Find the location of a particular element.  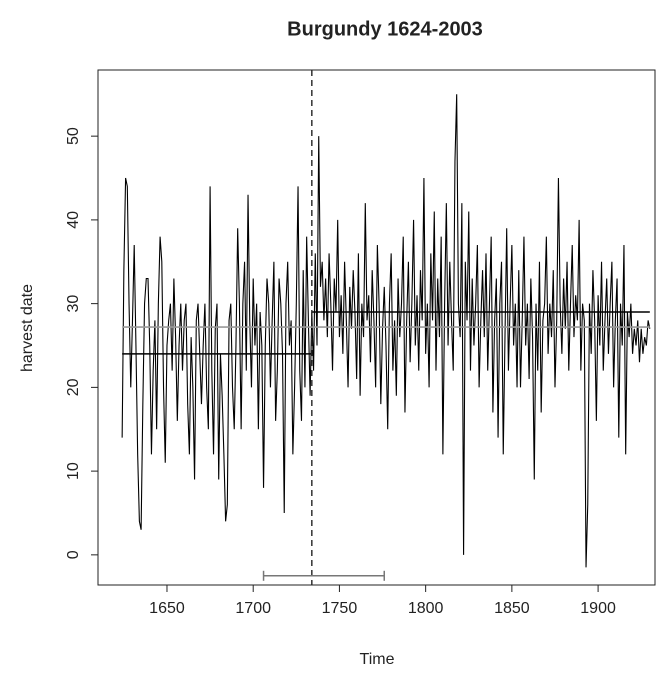

x-tick-label: 1900 is located at coordinates (598, 608).